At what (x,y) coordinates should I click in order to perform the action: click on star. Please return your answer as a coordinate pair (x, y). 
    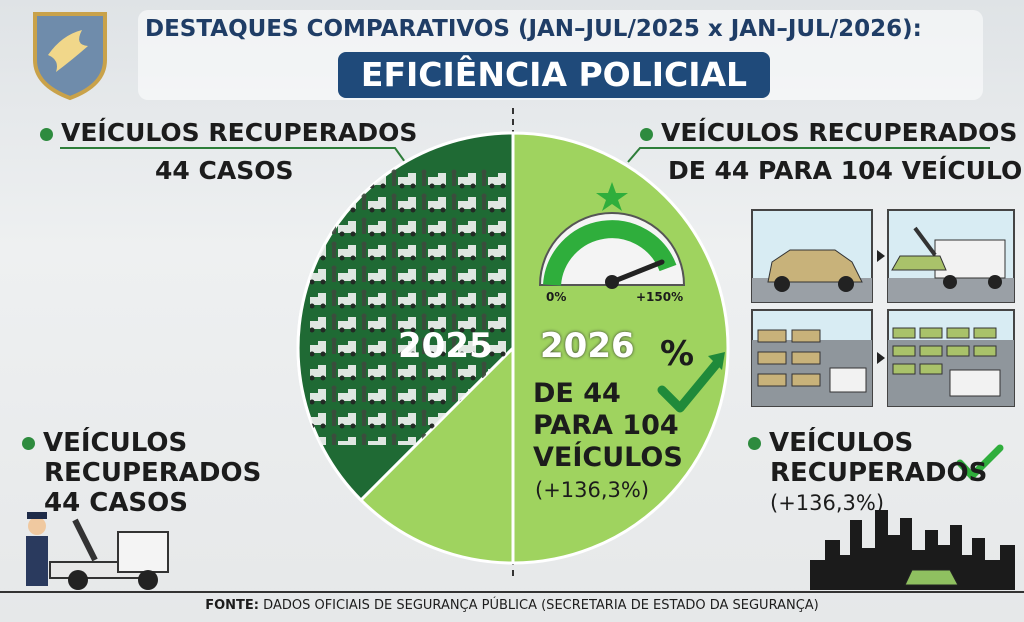
    Looking at the image, I should click on (612, 196).